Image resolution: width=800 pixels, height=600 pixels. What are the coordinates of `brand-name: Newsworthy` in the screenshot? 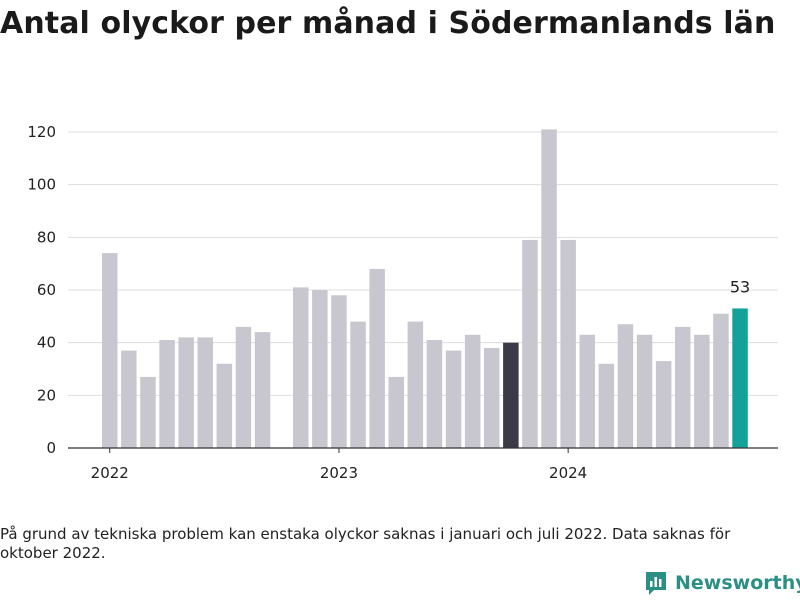 It's located at (737, 583).